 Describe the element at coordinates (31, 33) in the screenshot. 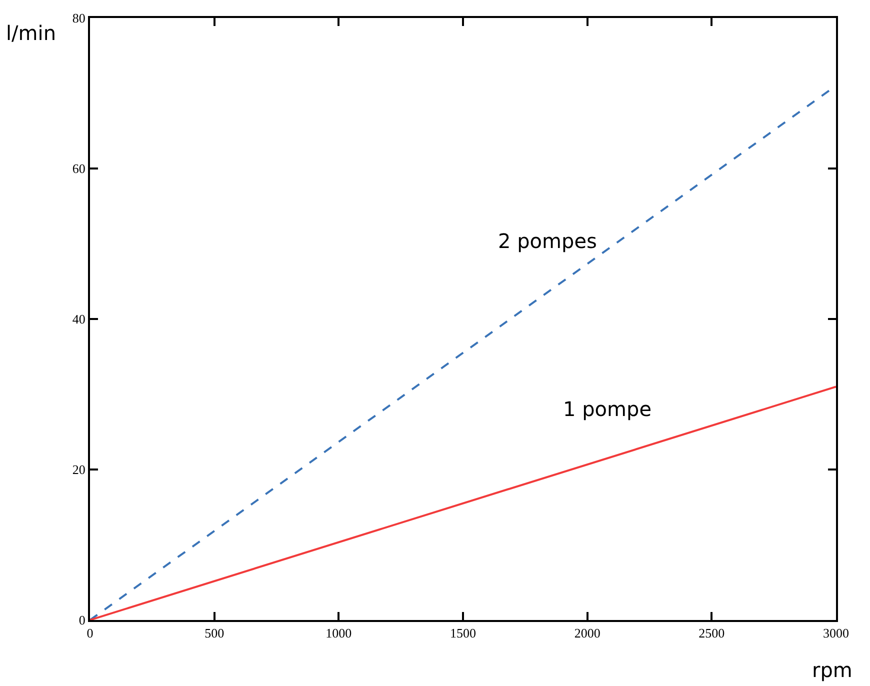

I see `y-axis-title: l/min` at that location.